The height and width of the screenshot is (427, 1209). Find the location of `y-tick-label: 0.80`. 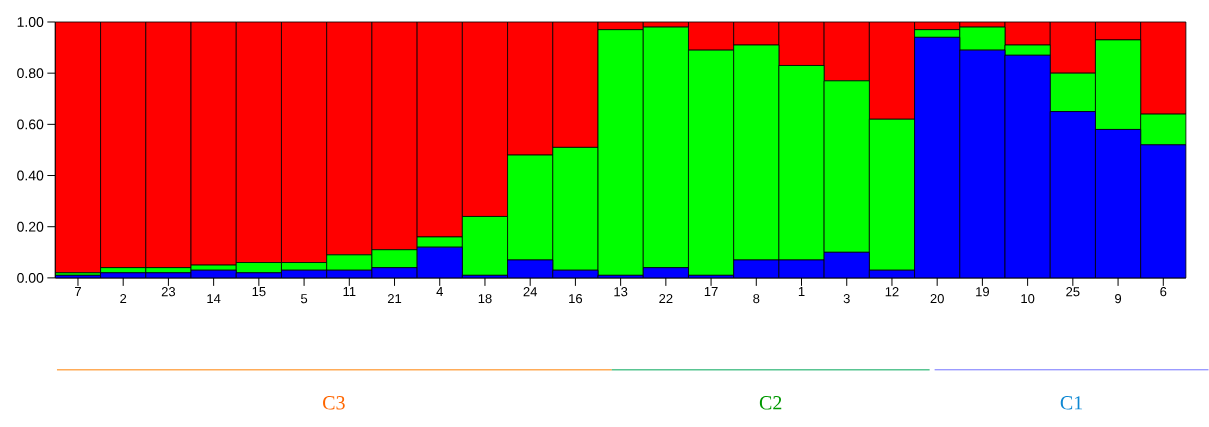

y-tick-label: 0.80 is located at coordinates (30, 73).